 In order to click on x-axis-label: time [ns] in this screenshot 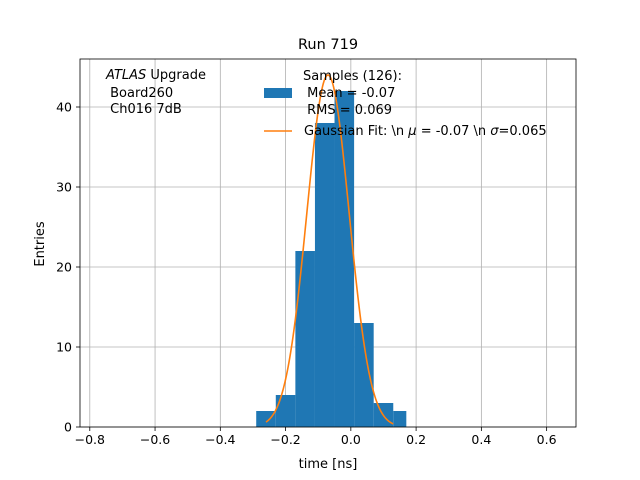, I will do `click(328, 464)`.